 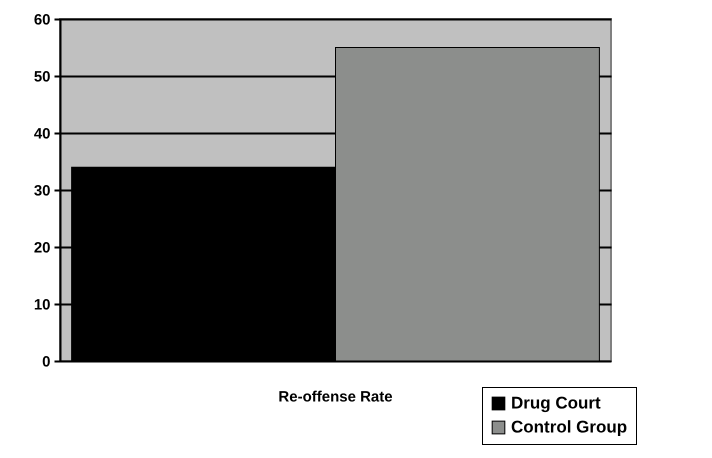 I want to click on y-tick-label: 60, so click(x=42, y=20).